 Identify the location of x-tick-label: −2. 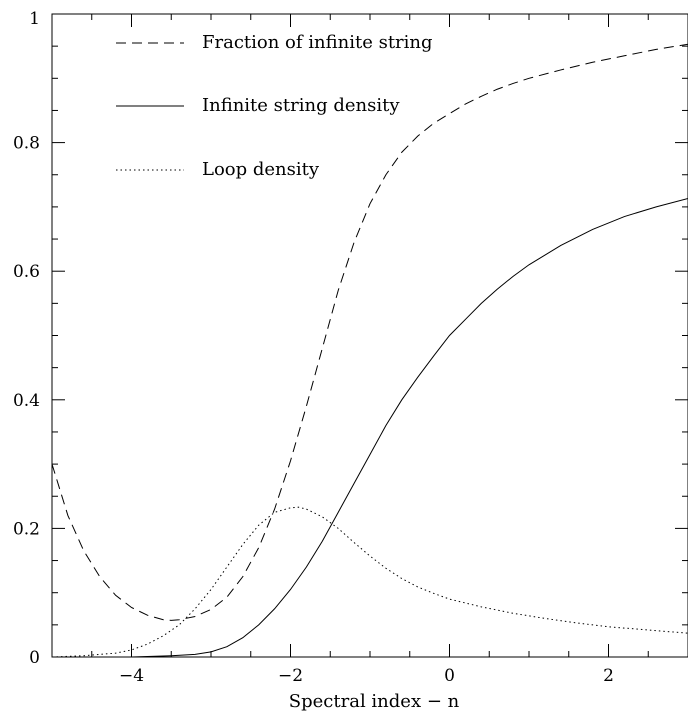
(290, 676).